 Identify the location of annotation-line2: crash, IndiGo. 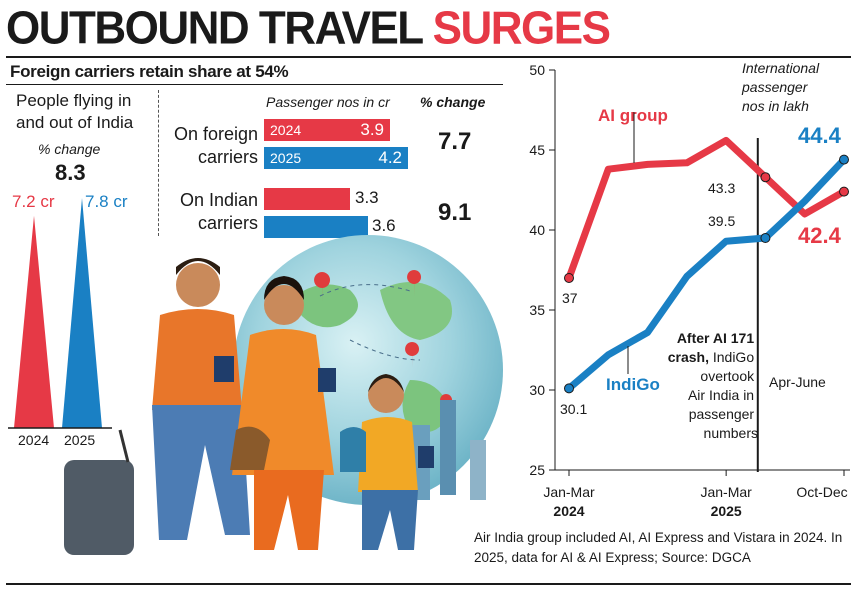
(711, 357).